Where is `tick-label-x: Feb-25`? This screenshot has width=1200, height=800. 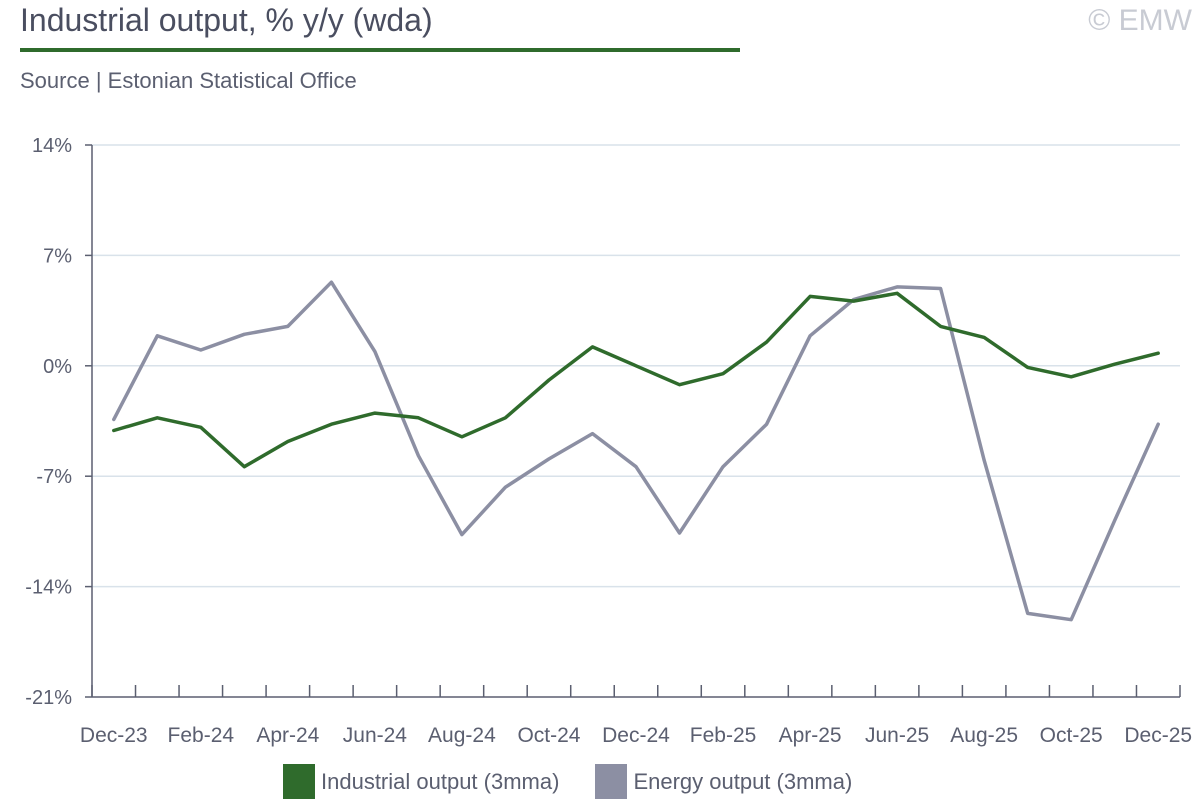
tick-label-x: Feb-25 is located at coordinates (723, 735).